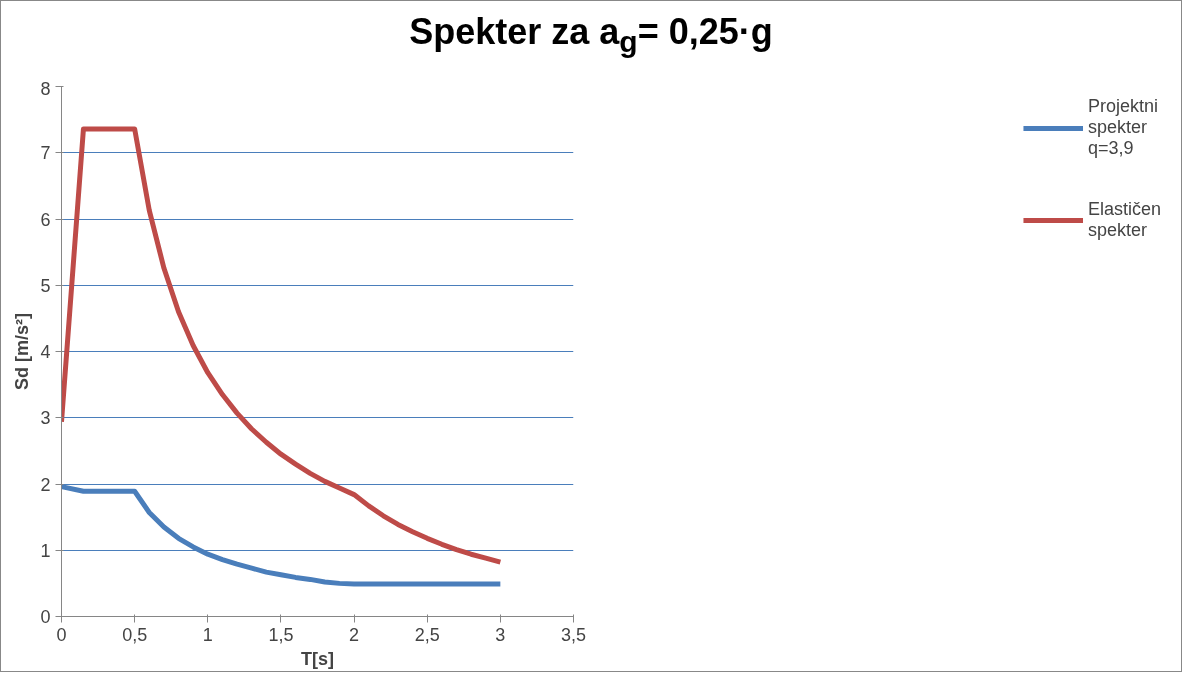  What do you see at coordinates (281, 634) in the screenshot?
I see `x-tick-label: 1,5` at bounding box center [281, 634].